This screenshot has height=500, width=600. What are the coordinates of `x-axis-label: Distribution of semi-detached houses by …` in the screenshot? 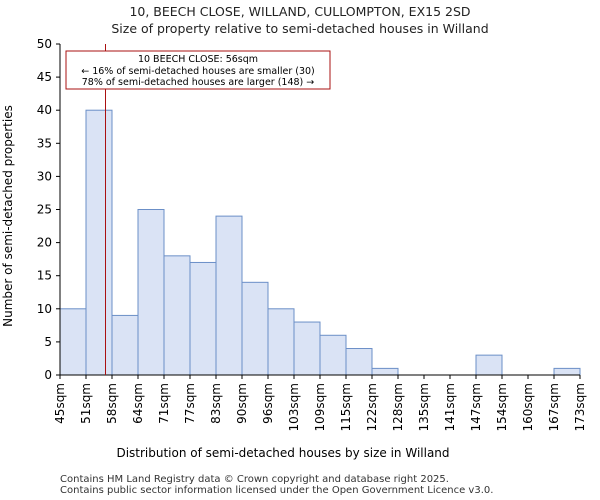 It's located at (282, 453).